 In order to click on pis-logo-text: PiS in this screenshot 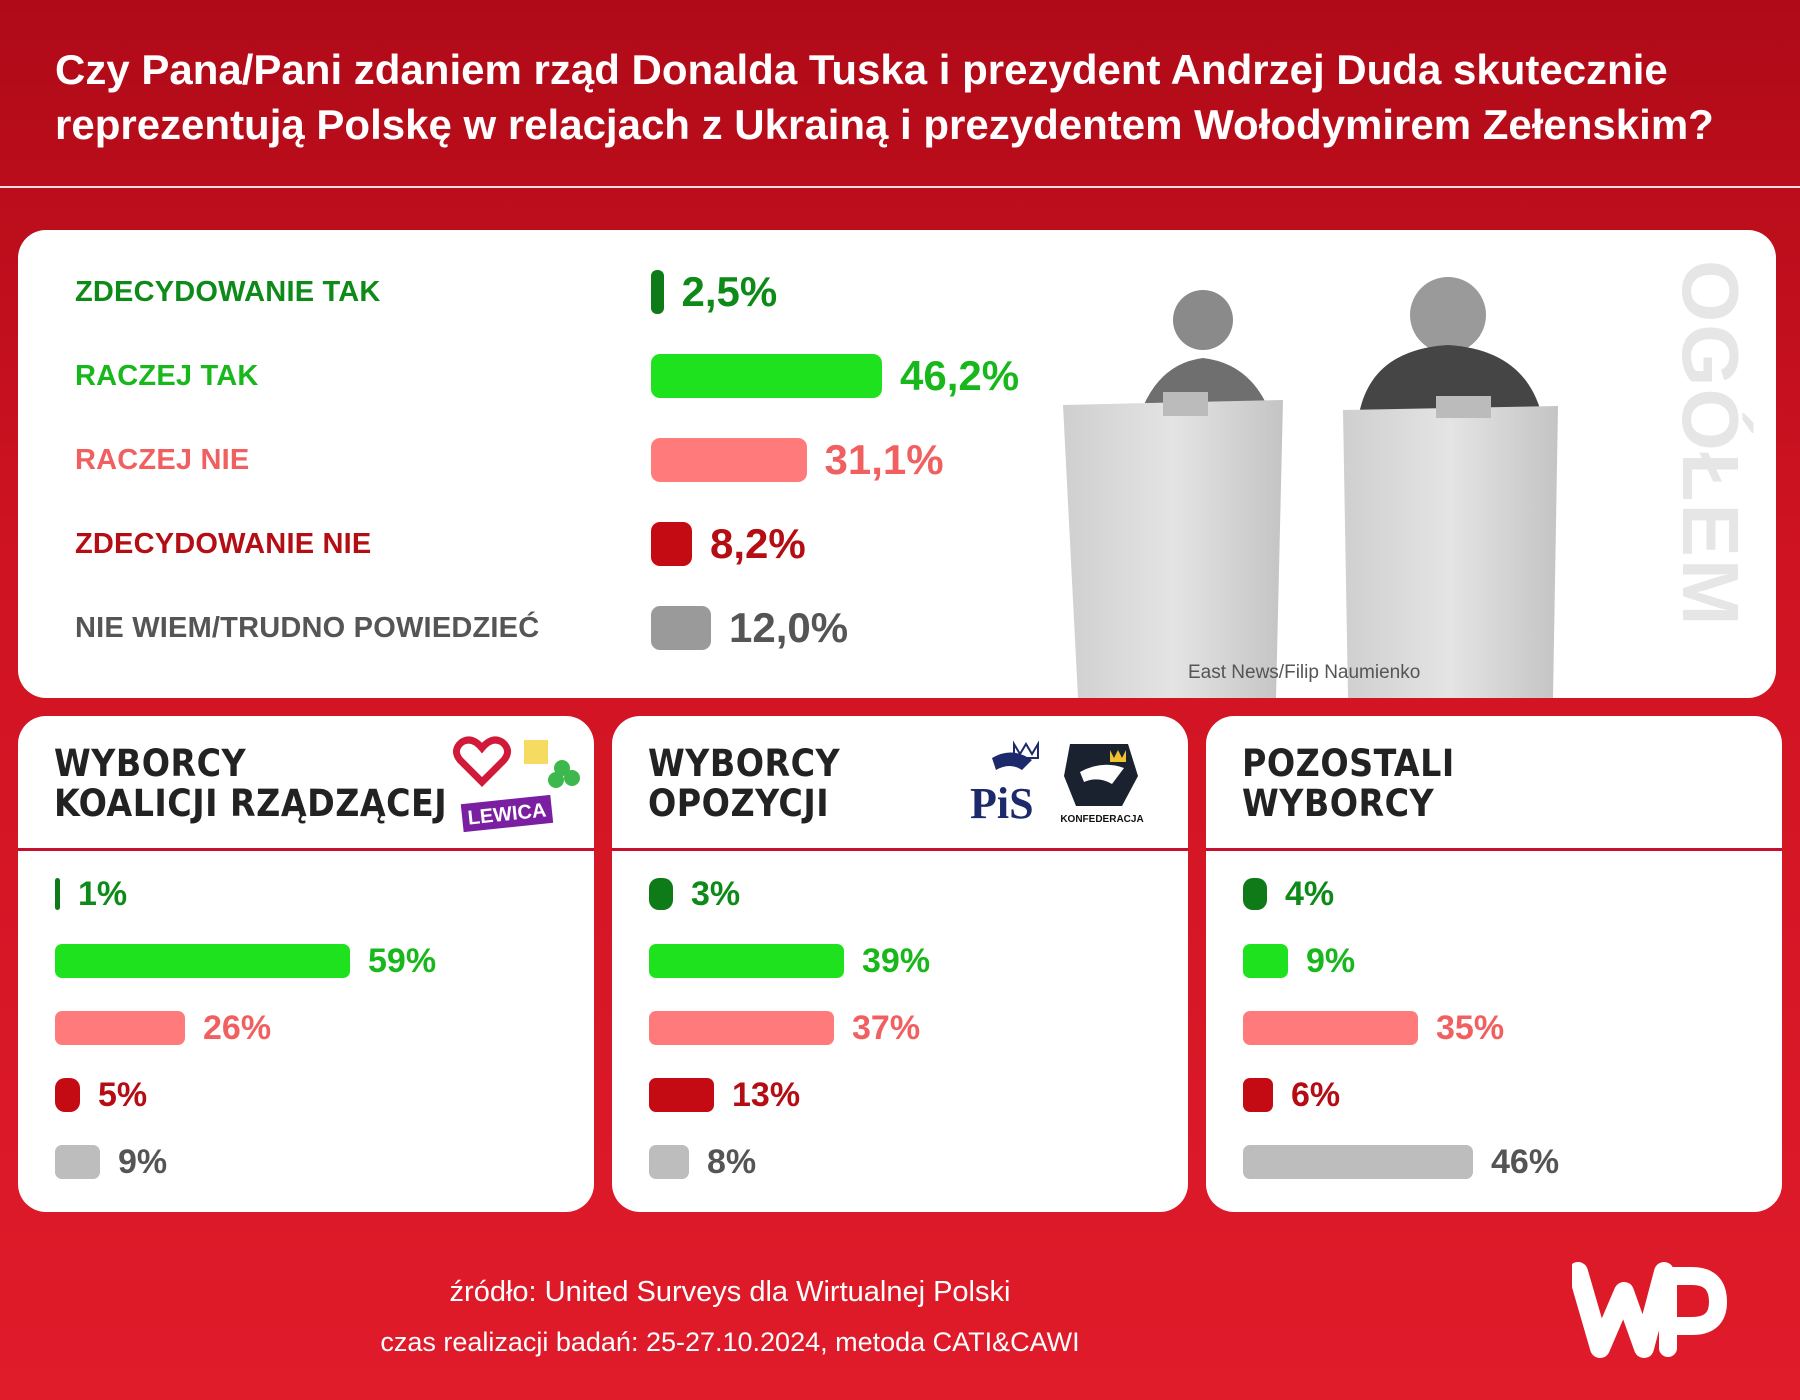, I will do `click(1002, 803)`.